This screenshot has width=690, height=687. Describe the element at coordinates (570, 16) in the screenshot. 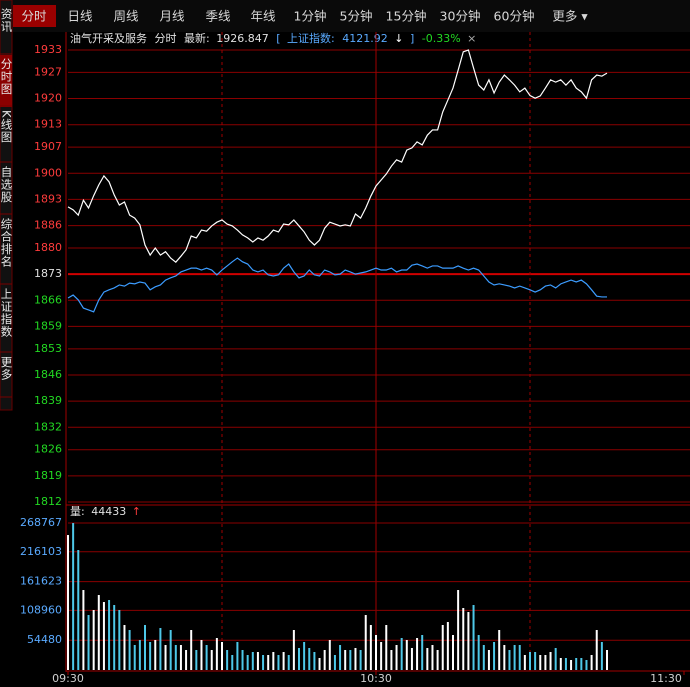

I see `tab: 更多 ▾` at that location.